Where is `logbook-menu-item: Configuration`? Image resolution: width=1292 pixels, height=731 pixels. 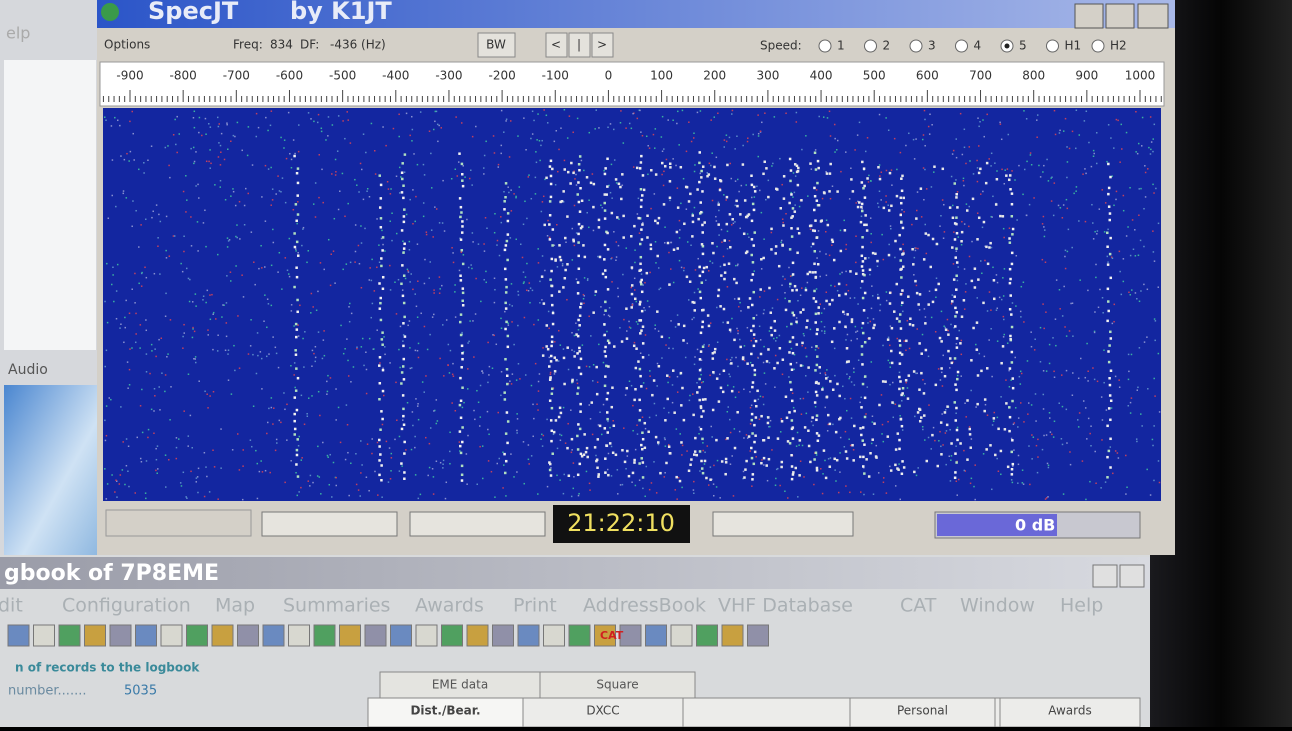
logbook-menu-item: Configuration is located at coordinates (126, 606).